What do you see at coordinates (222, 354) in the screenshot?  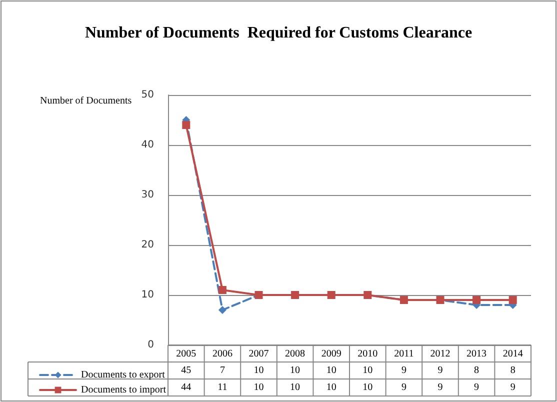 I see `x-tick-label: 2006` at bounding box center [222, 354].